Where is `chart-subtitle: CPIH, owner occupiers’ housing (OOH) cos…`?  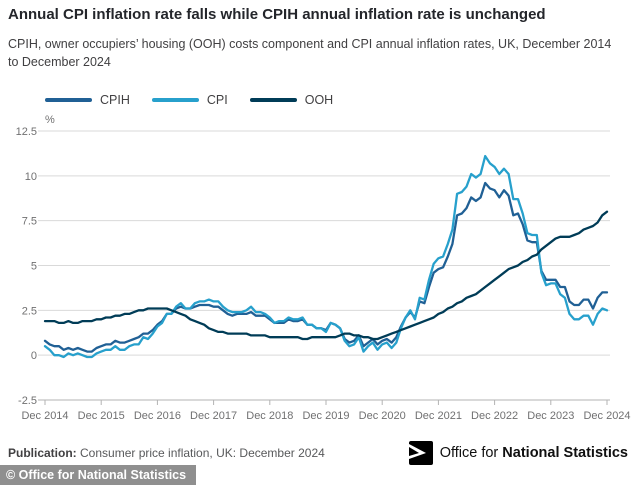 chart-subtitle: CPIH, owner occupiers’ housing (OOH) cos… is located at coordinates (318, 53).